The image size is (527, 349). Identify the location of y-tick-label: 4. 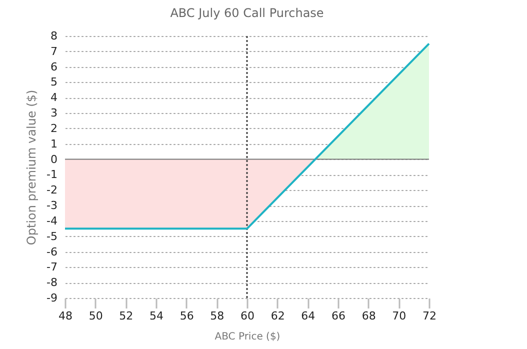
(54, 97).